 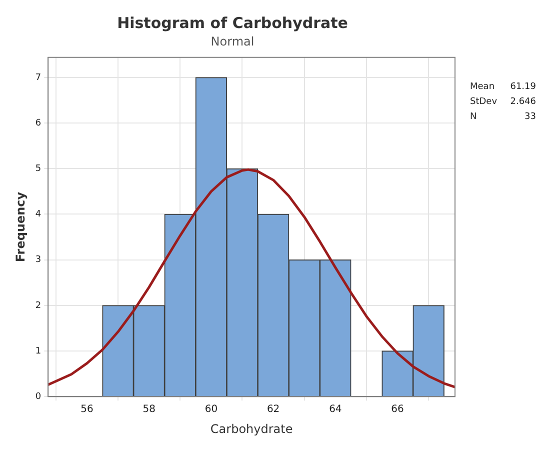 What do you see at coordinates (273, 410) in the screenshot?
I see `x-tick-label: 62` at bounding box center [273, 410].